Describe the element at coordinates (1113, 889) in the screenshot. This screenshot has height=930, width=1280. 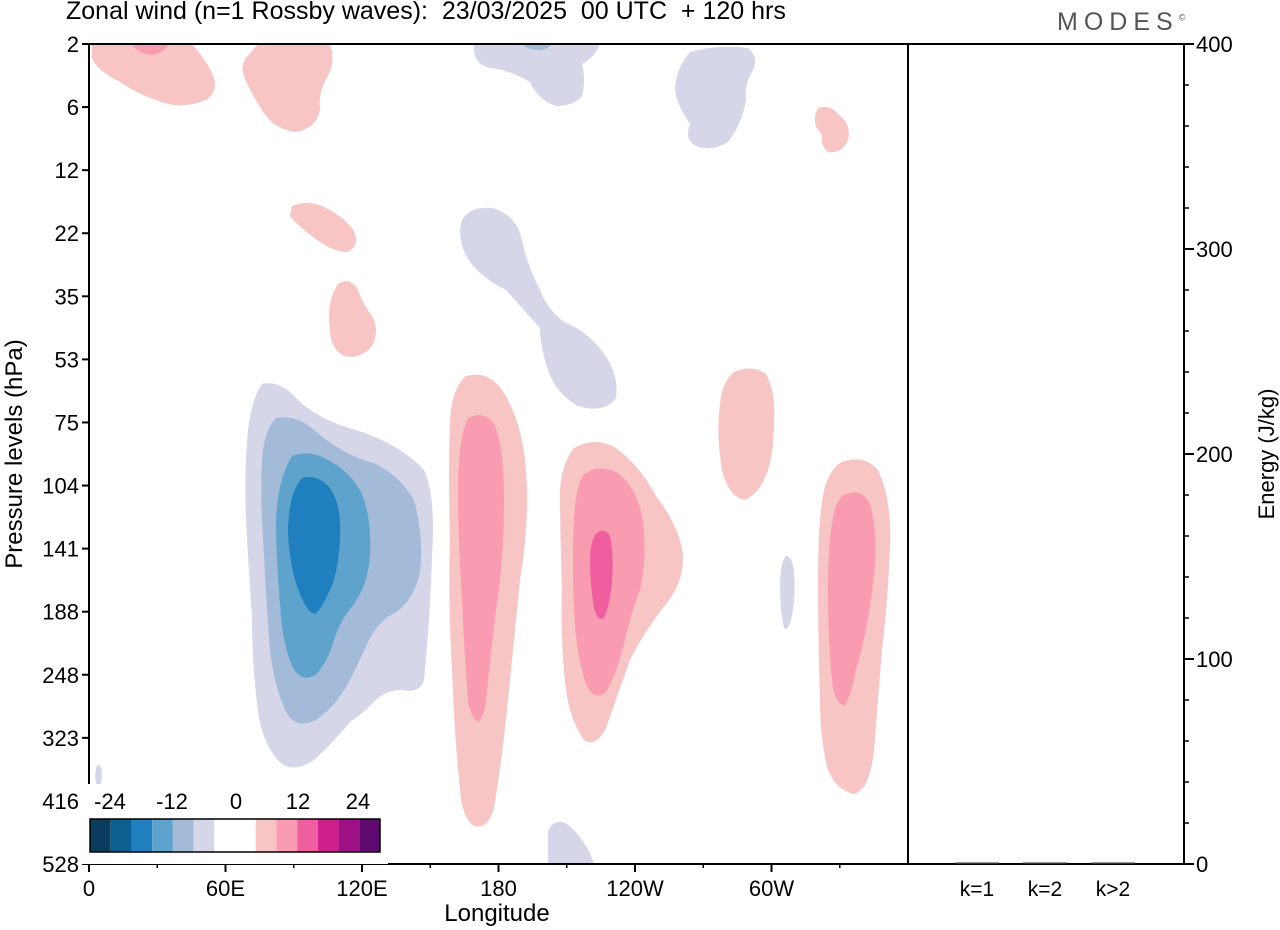
I see `energy-bar-label: k>2` at that location.